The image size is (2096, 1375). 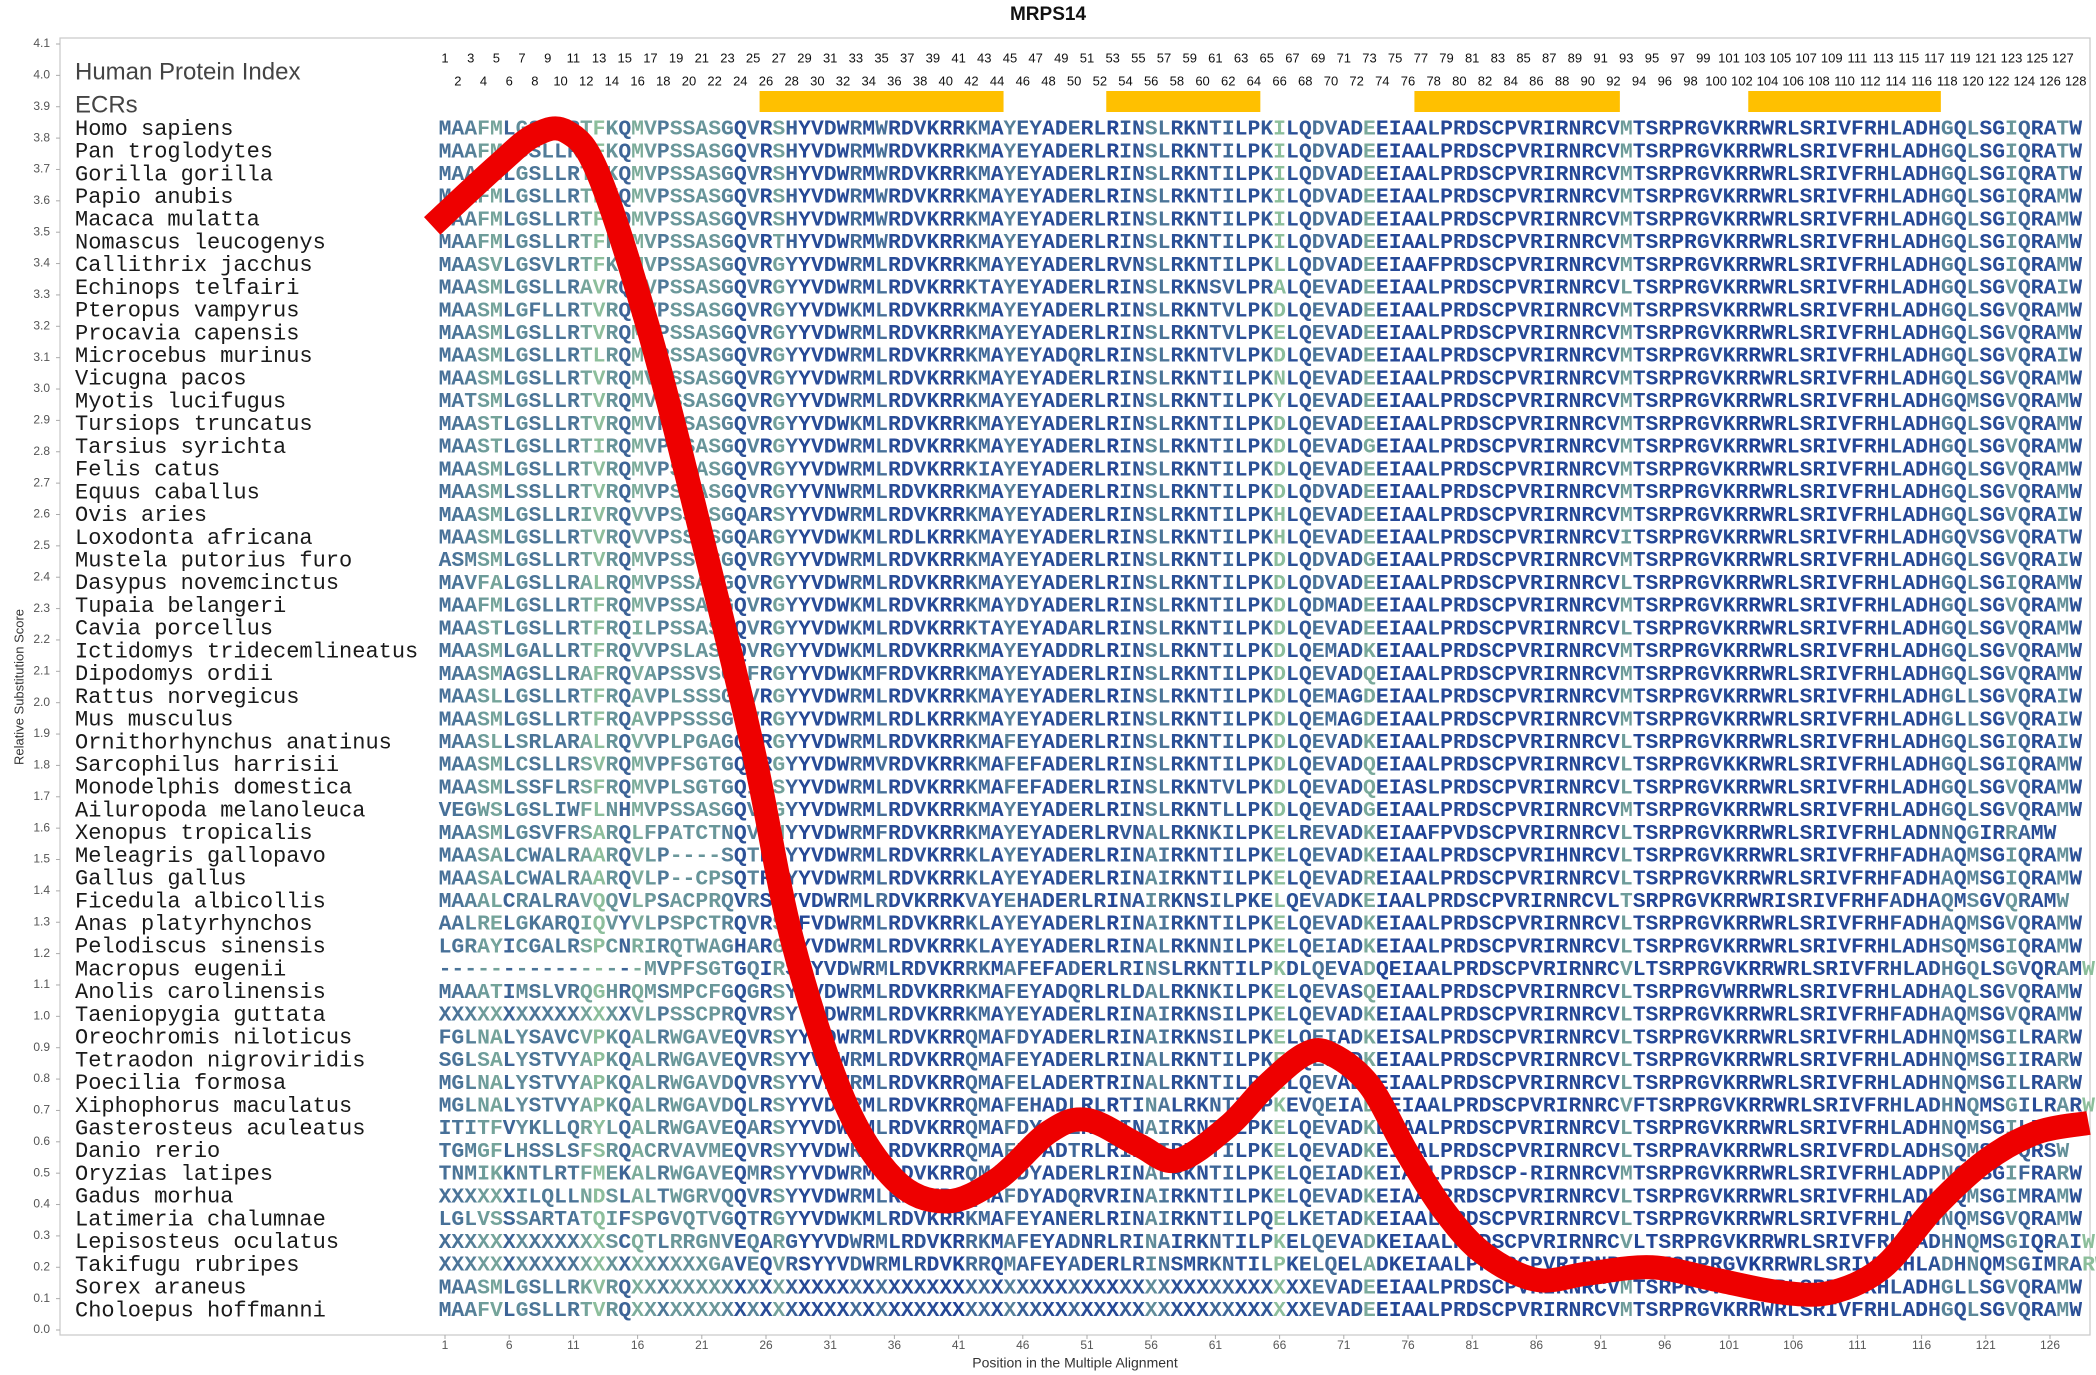 I want to click on index-label: 113, so click(x=1883, y=57).